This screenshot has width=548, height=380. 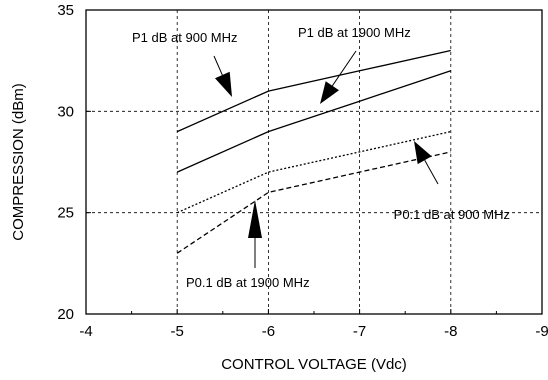 What do you see at coordinates (65, 314) in the screenshot?
I see `y-tick-label: 20` at bounding box center [65, 314].